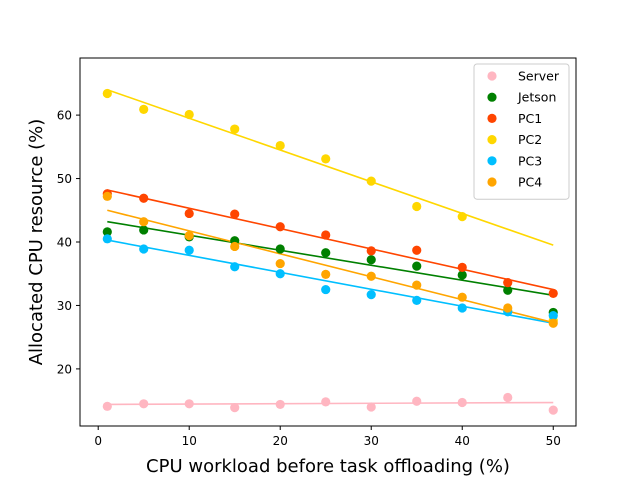 This screenshot has width=640, height=480. I want to click on legend-label: PC2, so click(530, 139).